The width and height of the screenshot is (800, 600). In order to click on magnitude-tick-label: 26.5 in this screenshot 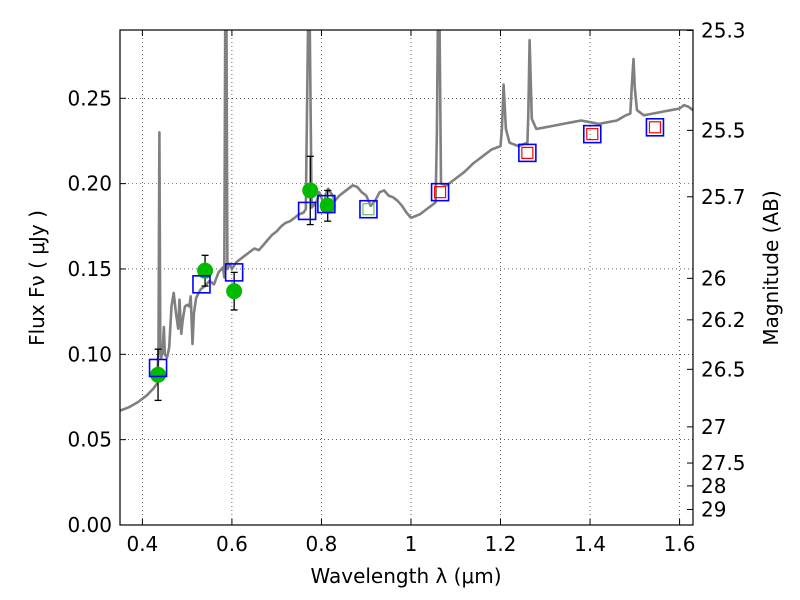, I will do `click(723, 369)`.